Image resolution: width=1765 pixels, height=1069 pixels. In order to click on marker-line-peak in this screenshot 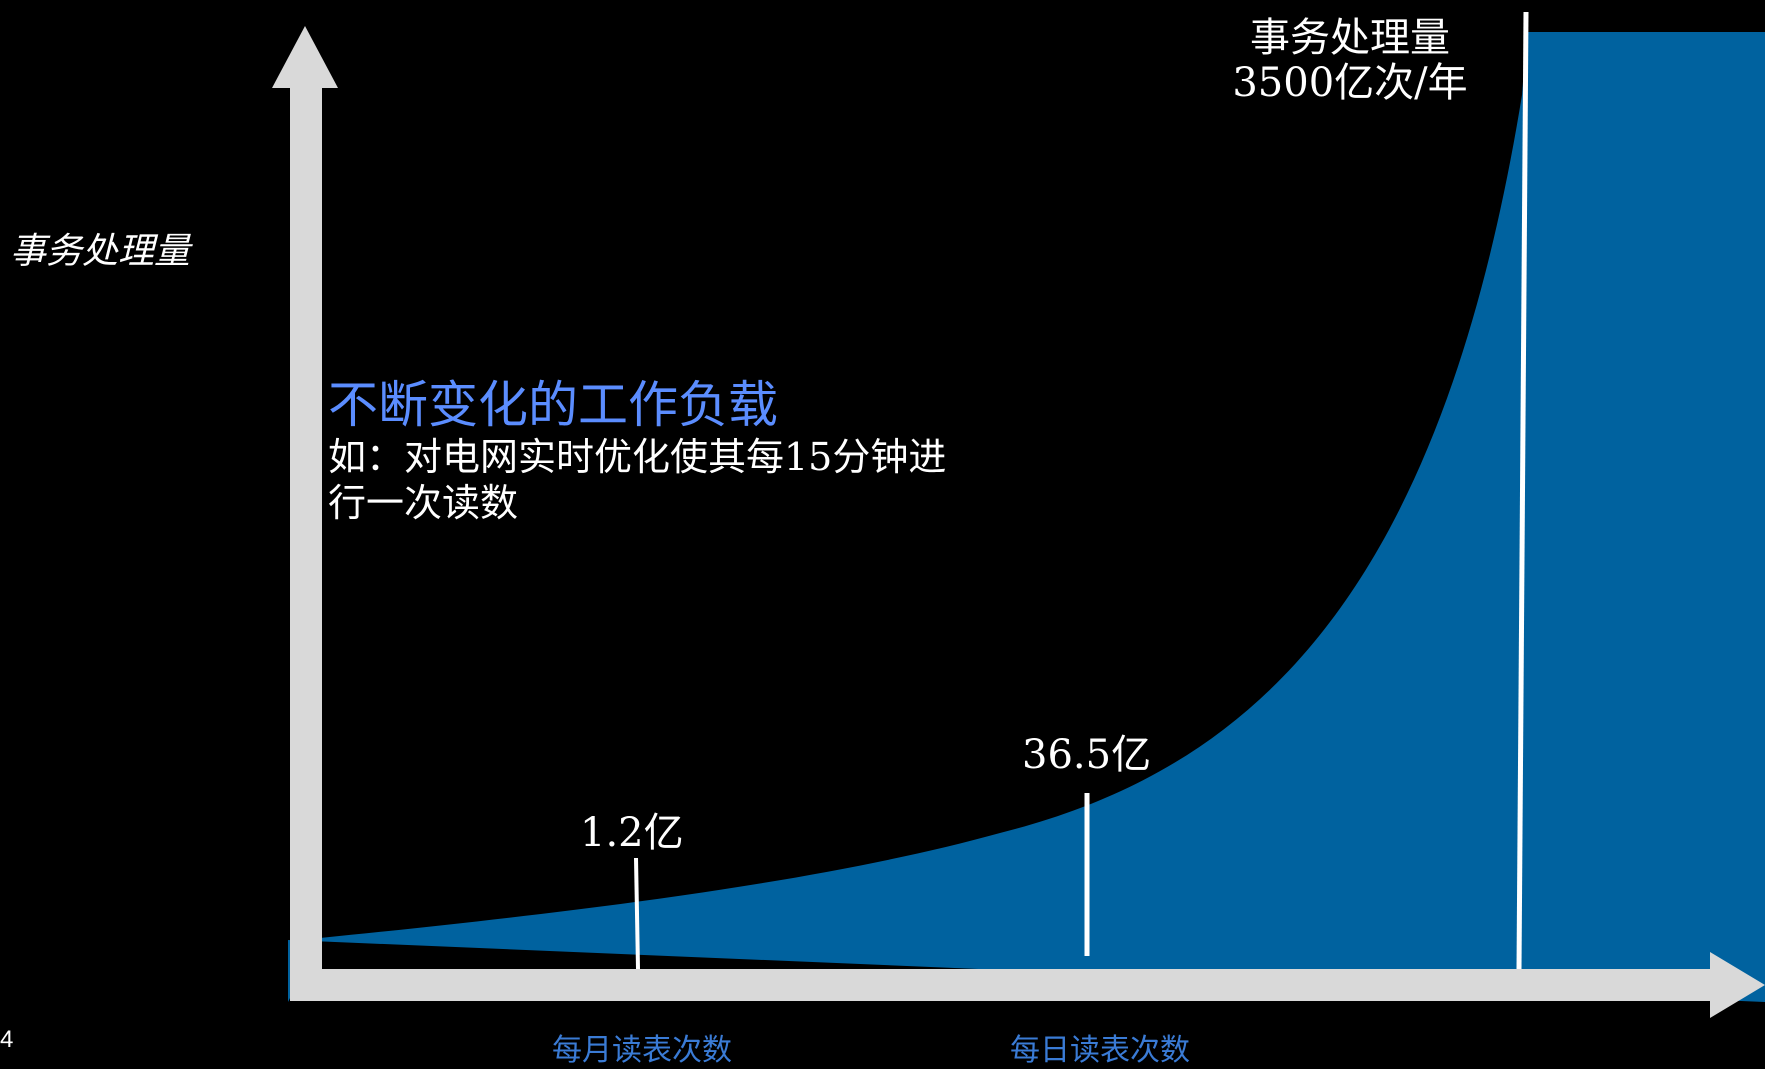, I will do `click(1522, 490)`.